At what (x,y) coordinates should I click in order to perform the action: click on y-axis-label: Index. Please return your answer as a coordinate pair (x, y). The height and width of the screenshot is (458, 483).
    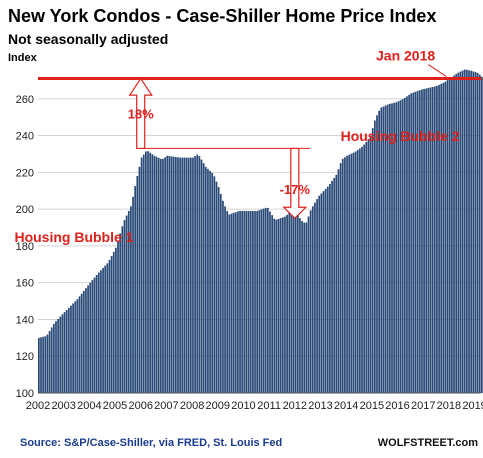
    Looking at the image, I should click on (23, 58).